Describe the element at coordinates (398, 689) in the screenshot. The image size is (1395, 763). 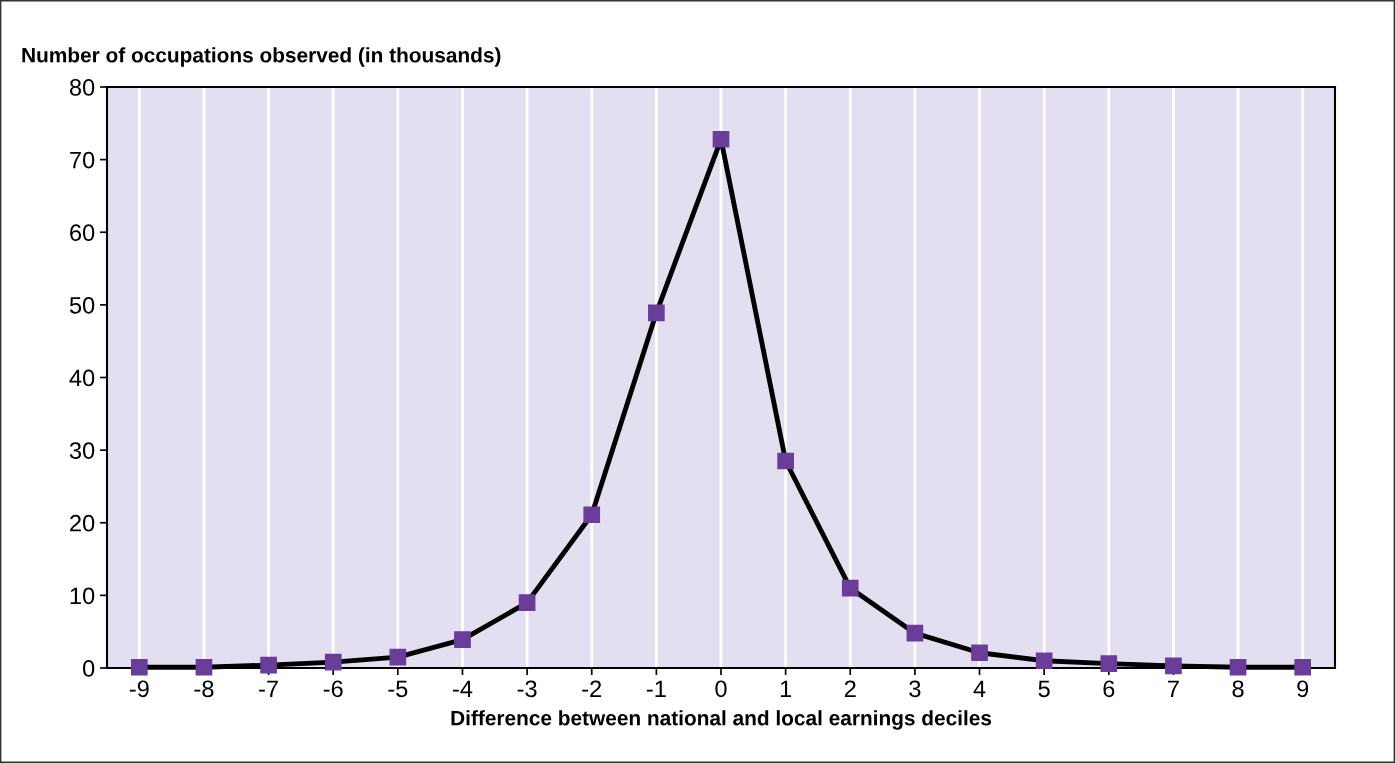
I see `x-tick-label: -5` at that location.